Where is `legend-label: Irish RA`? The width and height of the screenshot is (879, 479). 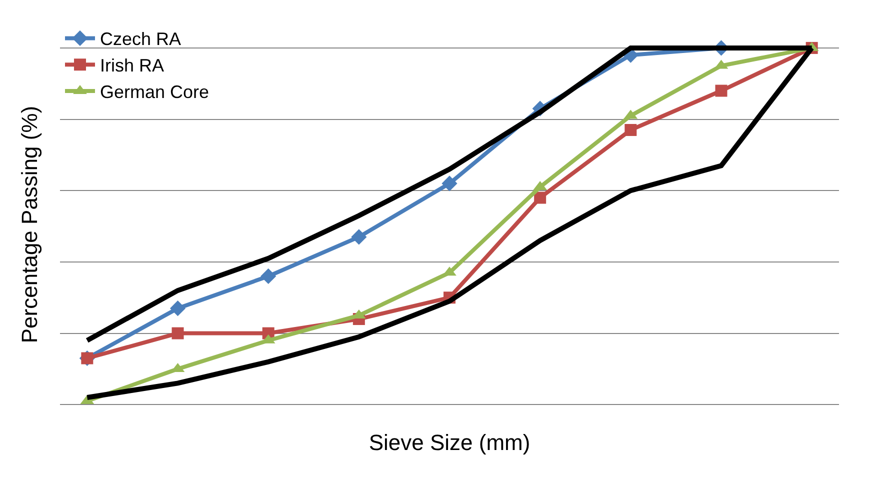
legend-label: Irish RA is located at coordinates (132, 66).